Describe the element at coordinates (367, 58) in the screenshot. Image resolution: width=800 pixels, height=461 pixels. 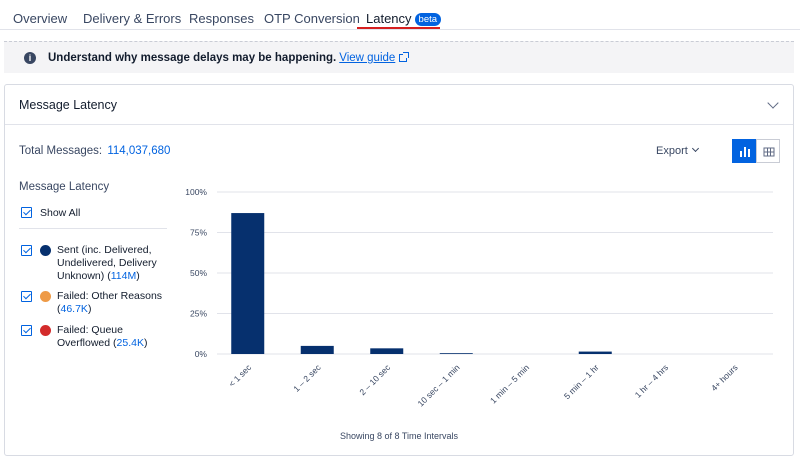
I see `view-guide-label: View guide` at that location.